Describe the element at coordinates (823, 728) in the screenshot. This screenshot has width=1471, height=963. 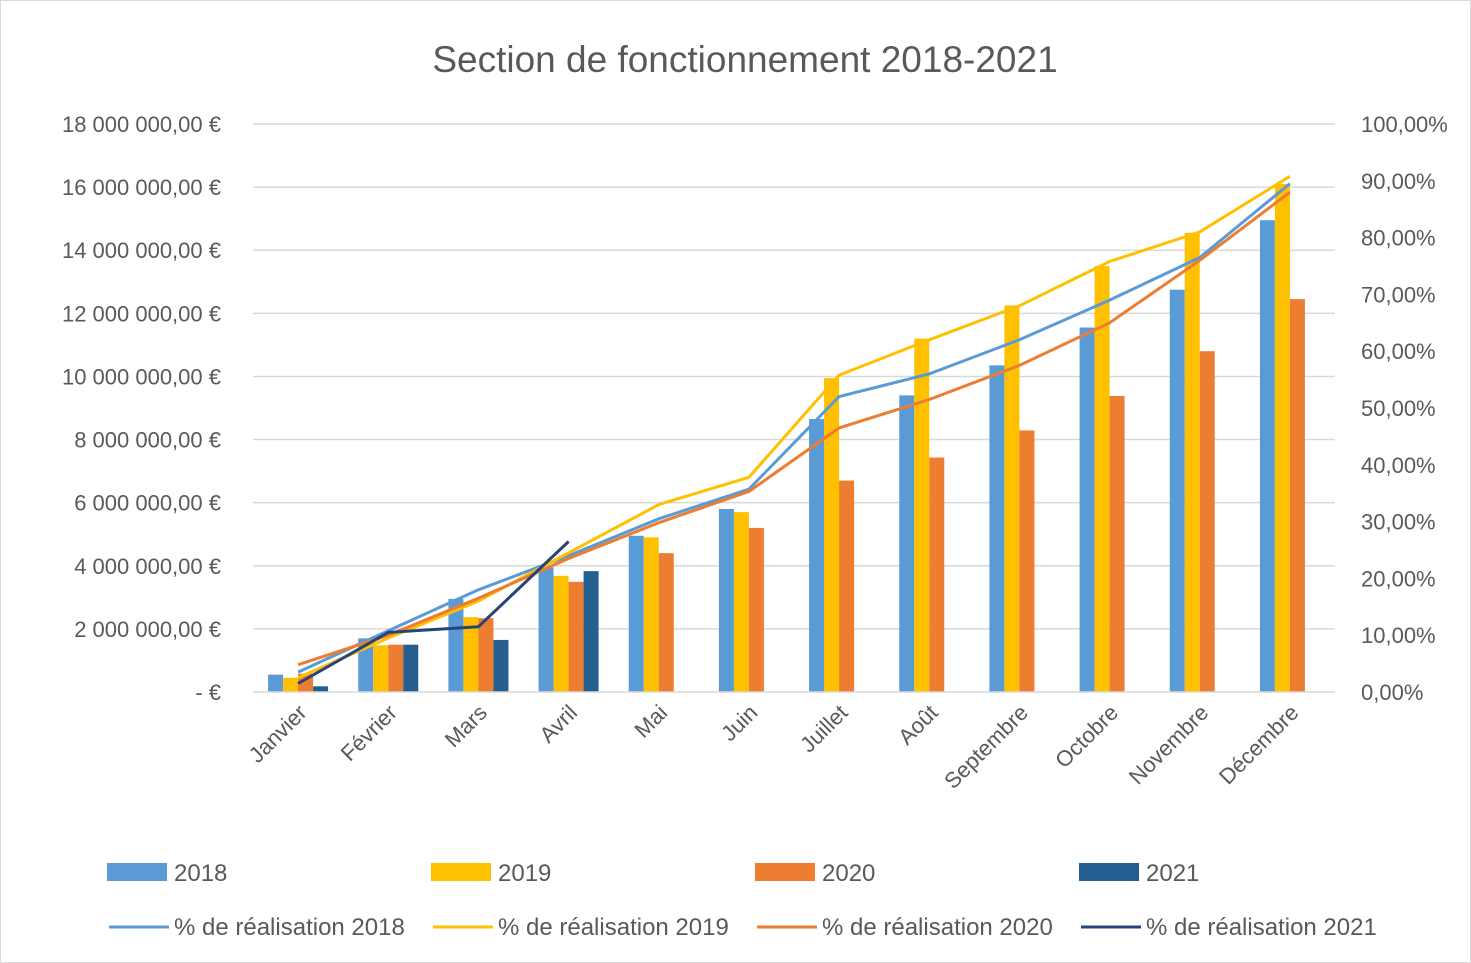
I see `x-tick-label: Juillet` at that location.